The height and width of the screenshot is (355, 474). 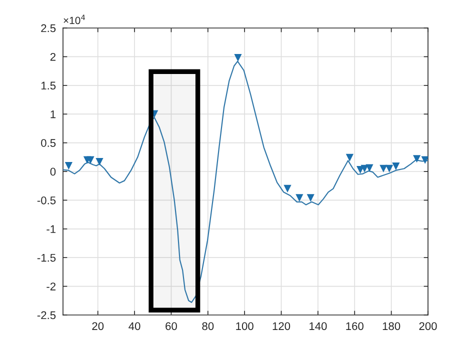 What do you see at coordinates (171, 326) in the screenshot?
I see `x-tick-label: 60` at bounding box center [171, 326].